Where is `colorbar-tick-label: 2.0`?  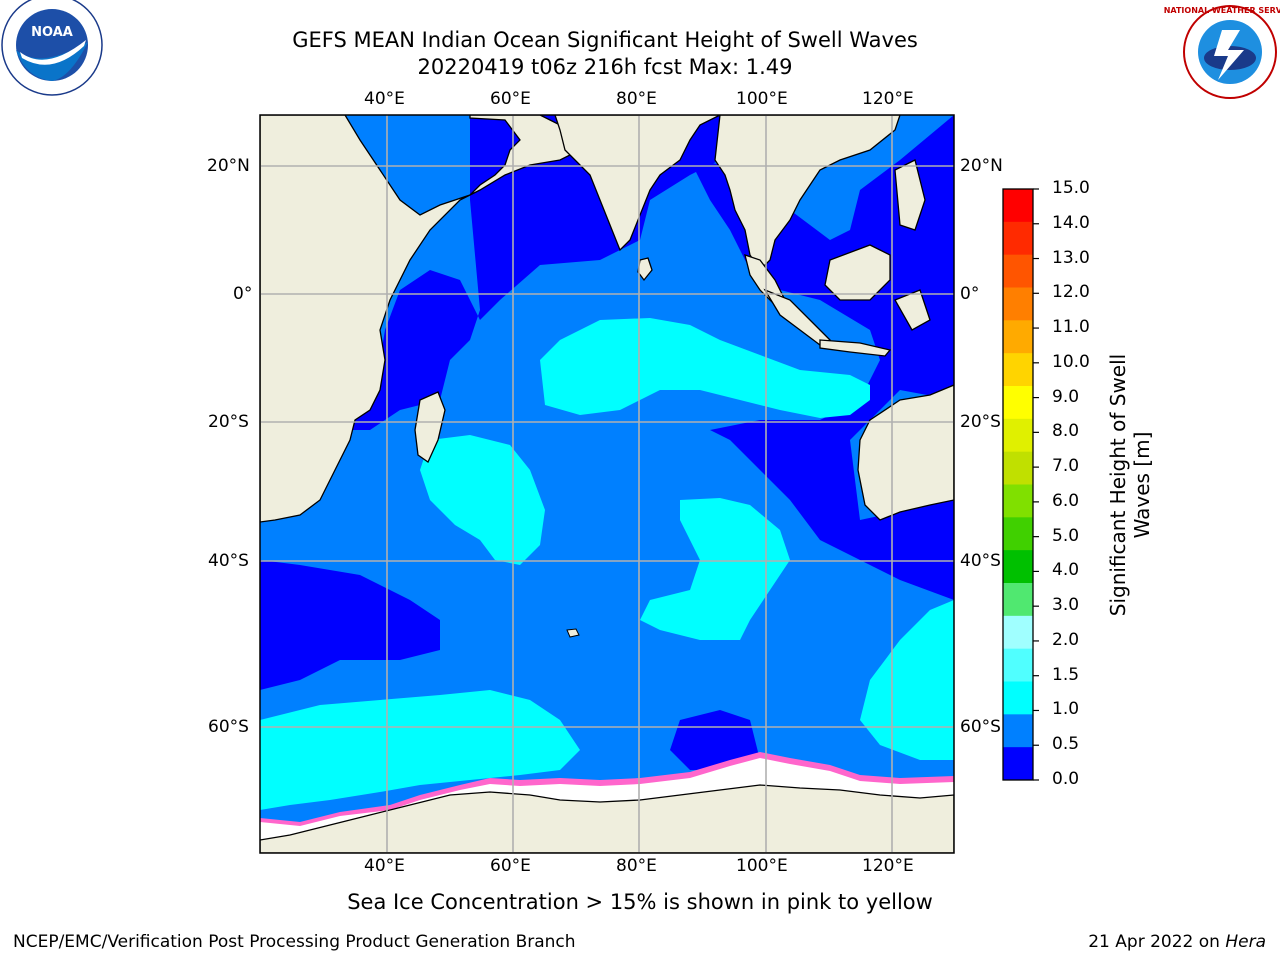
colorbar-tick-label: 2.0 is located at coordinates (1066, 639).